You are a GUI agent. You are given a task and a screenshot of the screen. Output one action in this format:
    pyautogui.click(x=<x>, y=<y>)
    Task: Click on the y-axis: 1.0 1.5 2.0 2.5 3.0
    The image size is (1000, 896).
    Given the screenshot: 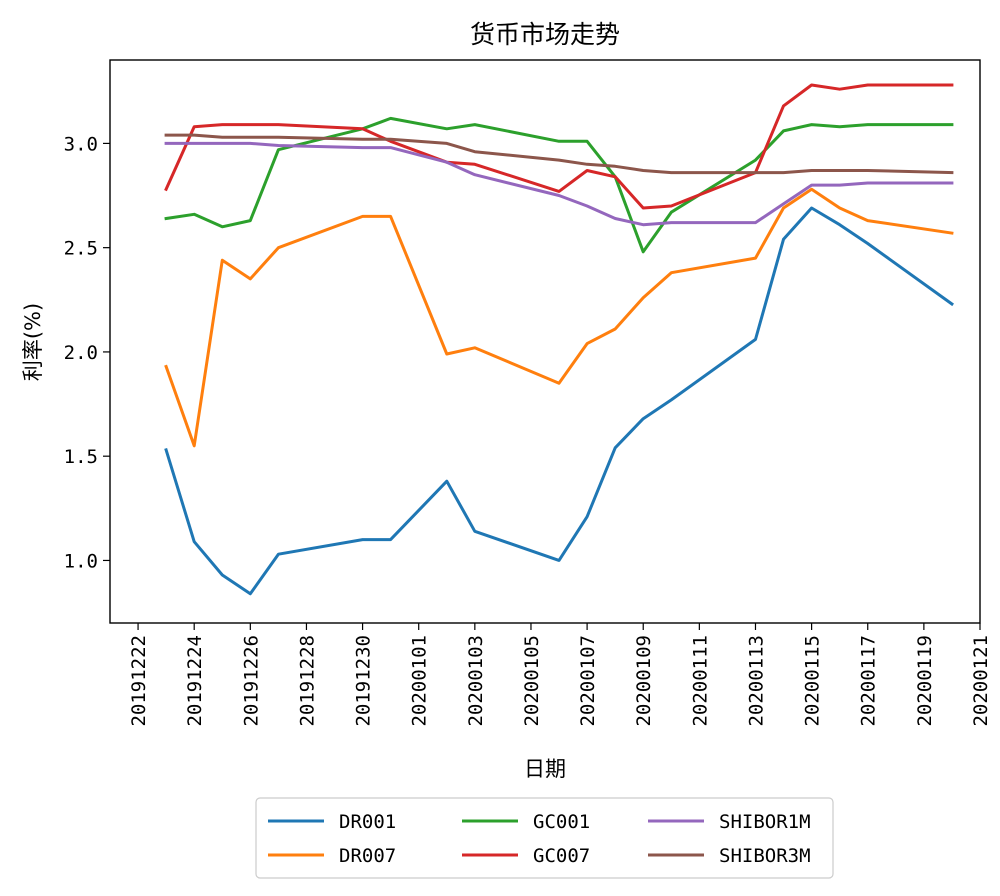 What is the action you would take?
    pyautogui.click(x=87, y=352)
    